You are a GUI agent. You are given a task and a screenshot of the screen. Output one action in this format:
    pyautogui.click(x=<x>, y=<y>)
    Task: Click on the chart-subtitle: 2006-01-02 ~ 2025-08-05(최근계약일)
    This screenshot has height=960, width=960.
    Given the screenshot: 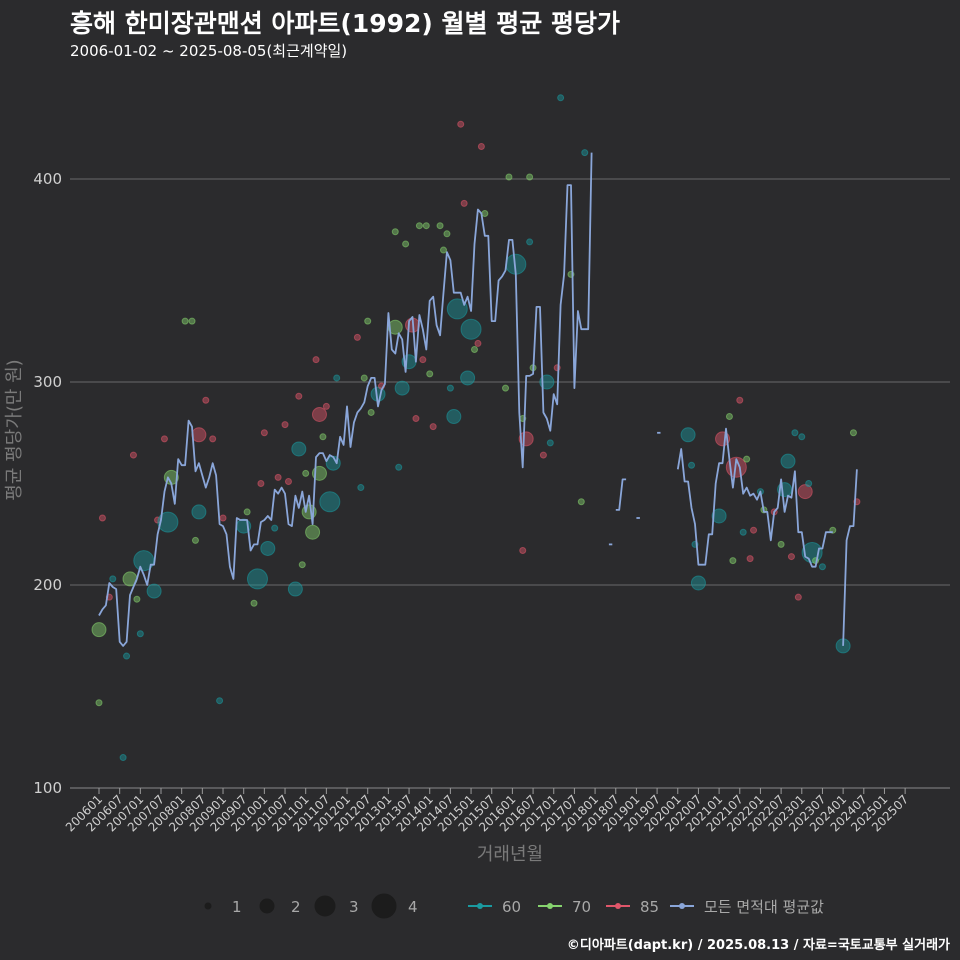 What is the action you would take?
    pyautogui.click(x=209, y=51)
    